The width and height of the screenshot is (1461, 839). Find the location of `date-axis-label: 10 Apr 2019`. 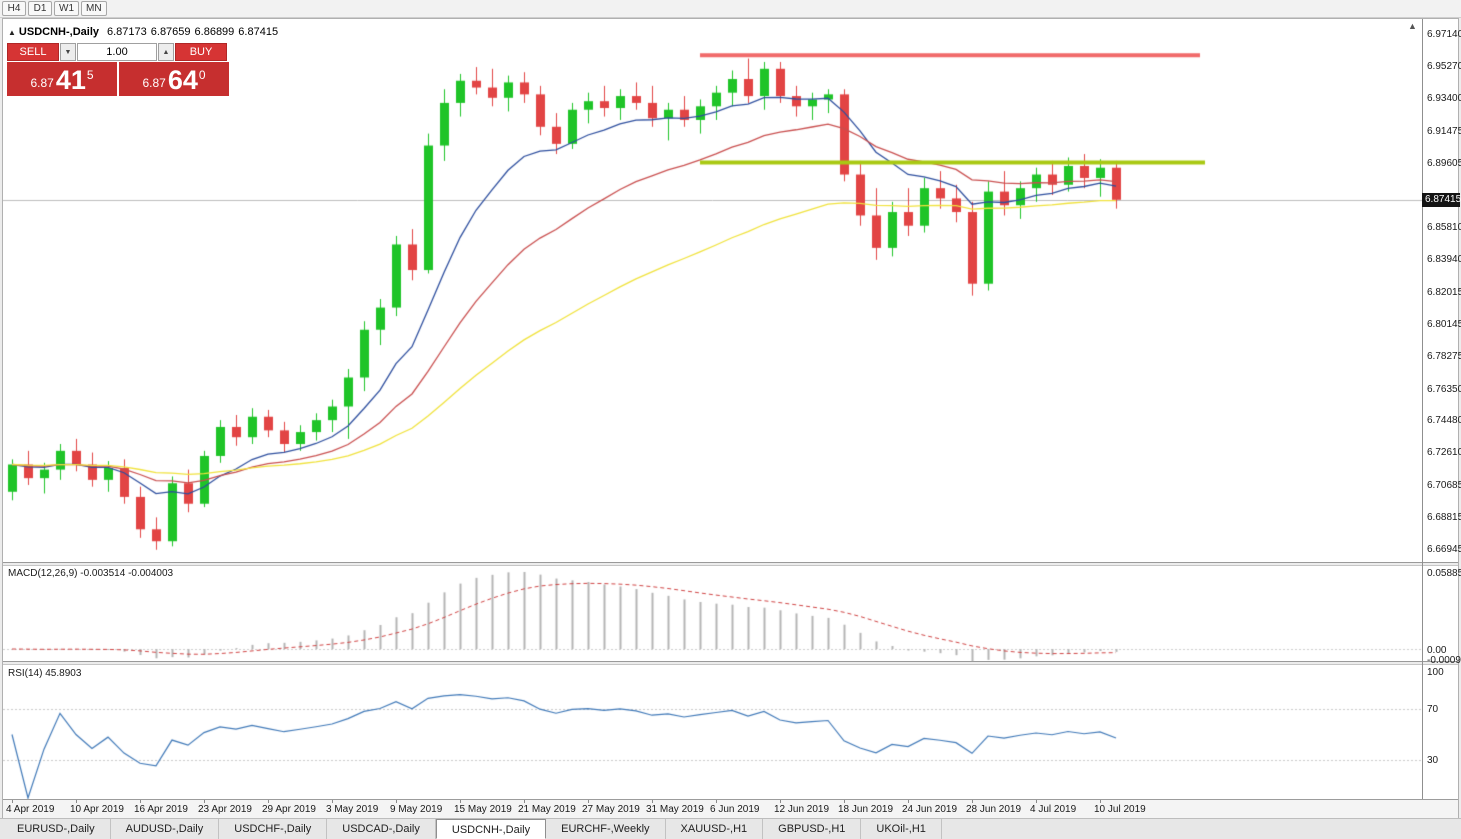

date-axis-label: 10 Apr 2019 is located at coordinates (97, 809).